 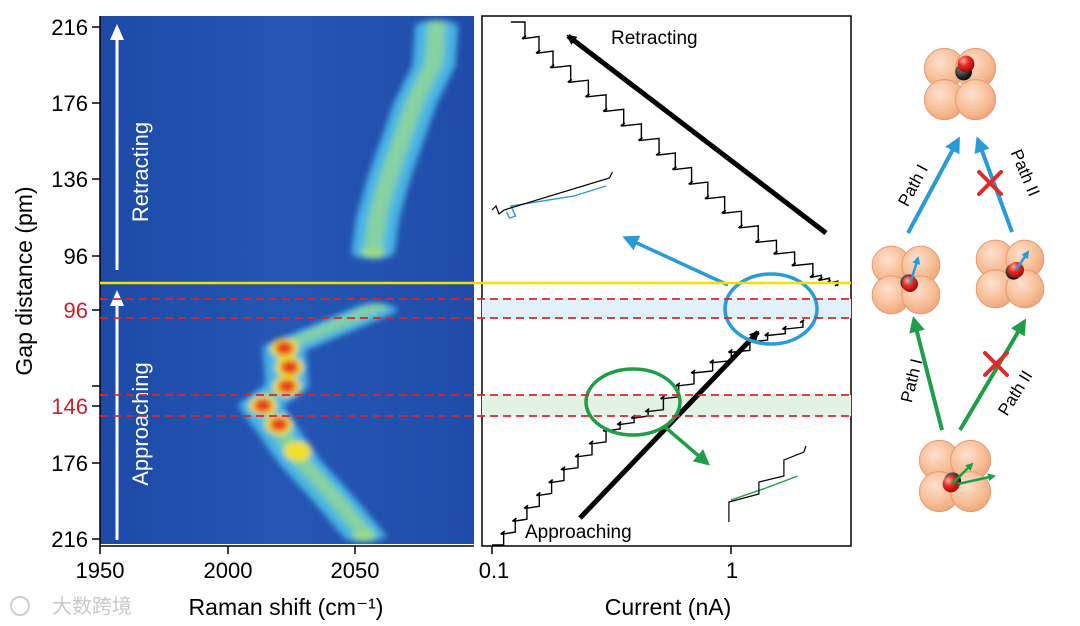 I want to click on cu-atom, so click(x=976, y=100).